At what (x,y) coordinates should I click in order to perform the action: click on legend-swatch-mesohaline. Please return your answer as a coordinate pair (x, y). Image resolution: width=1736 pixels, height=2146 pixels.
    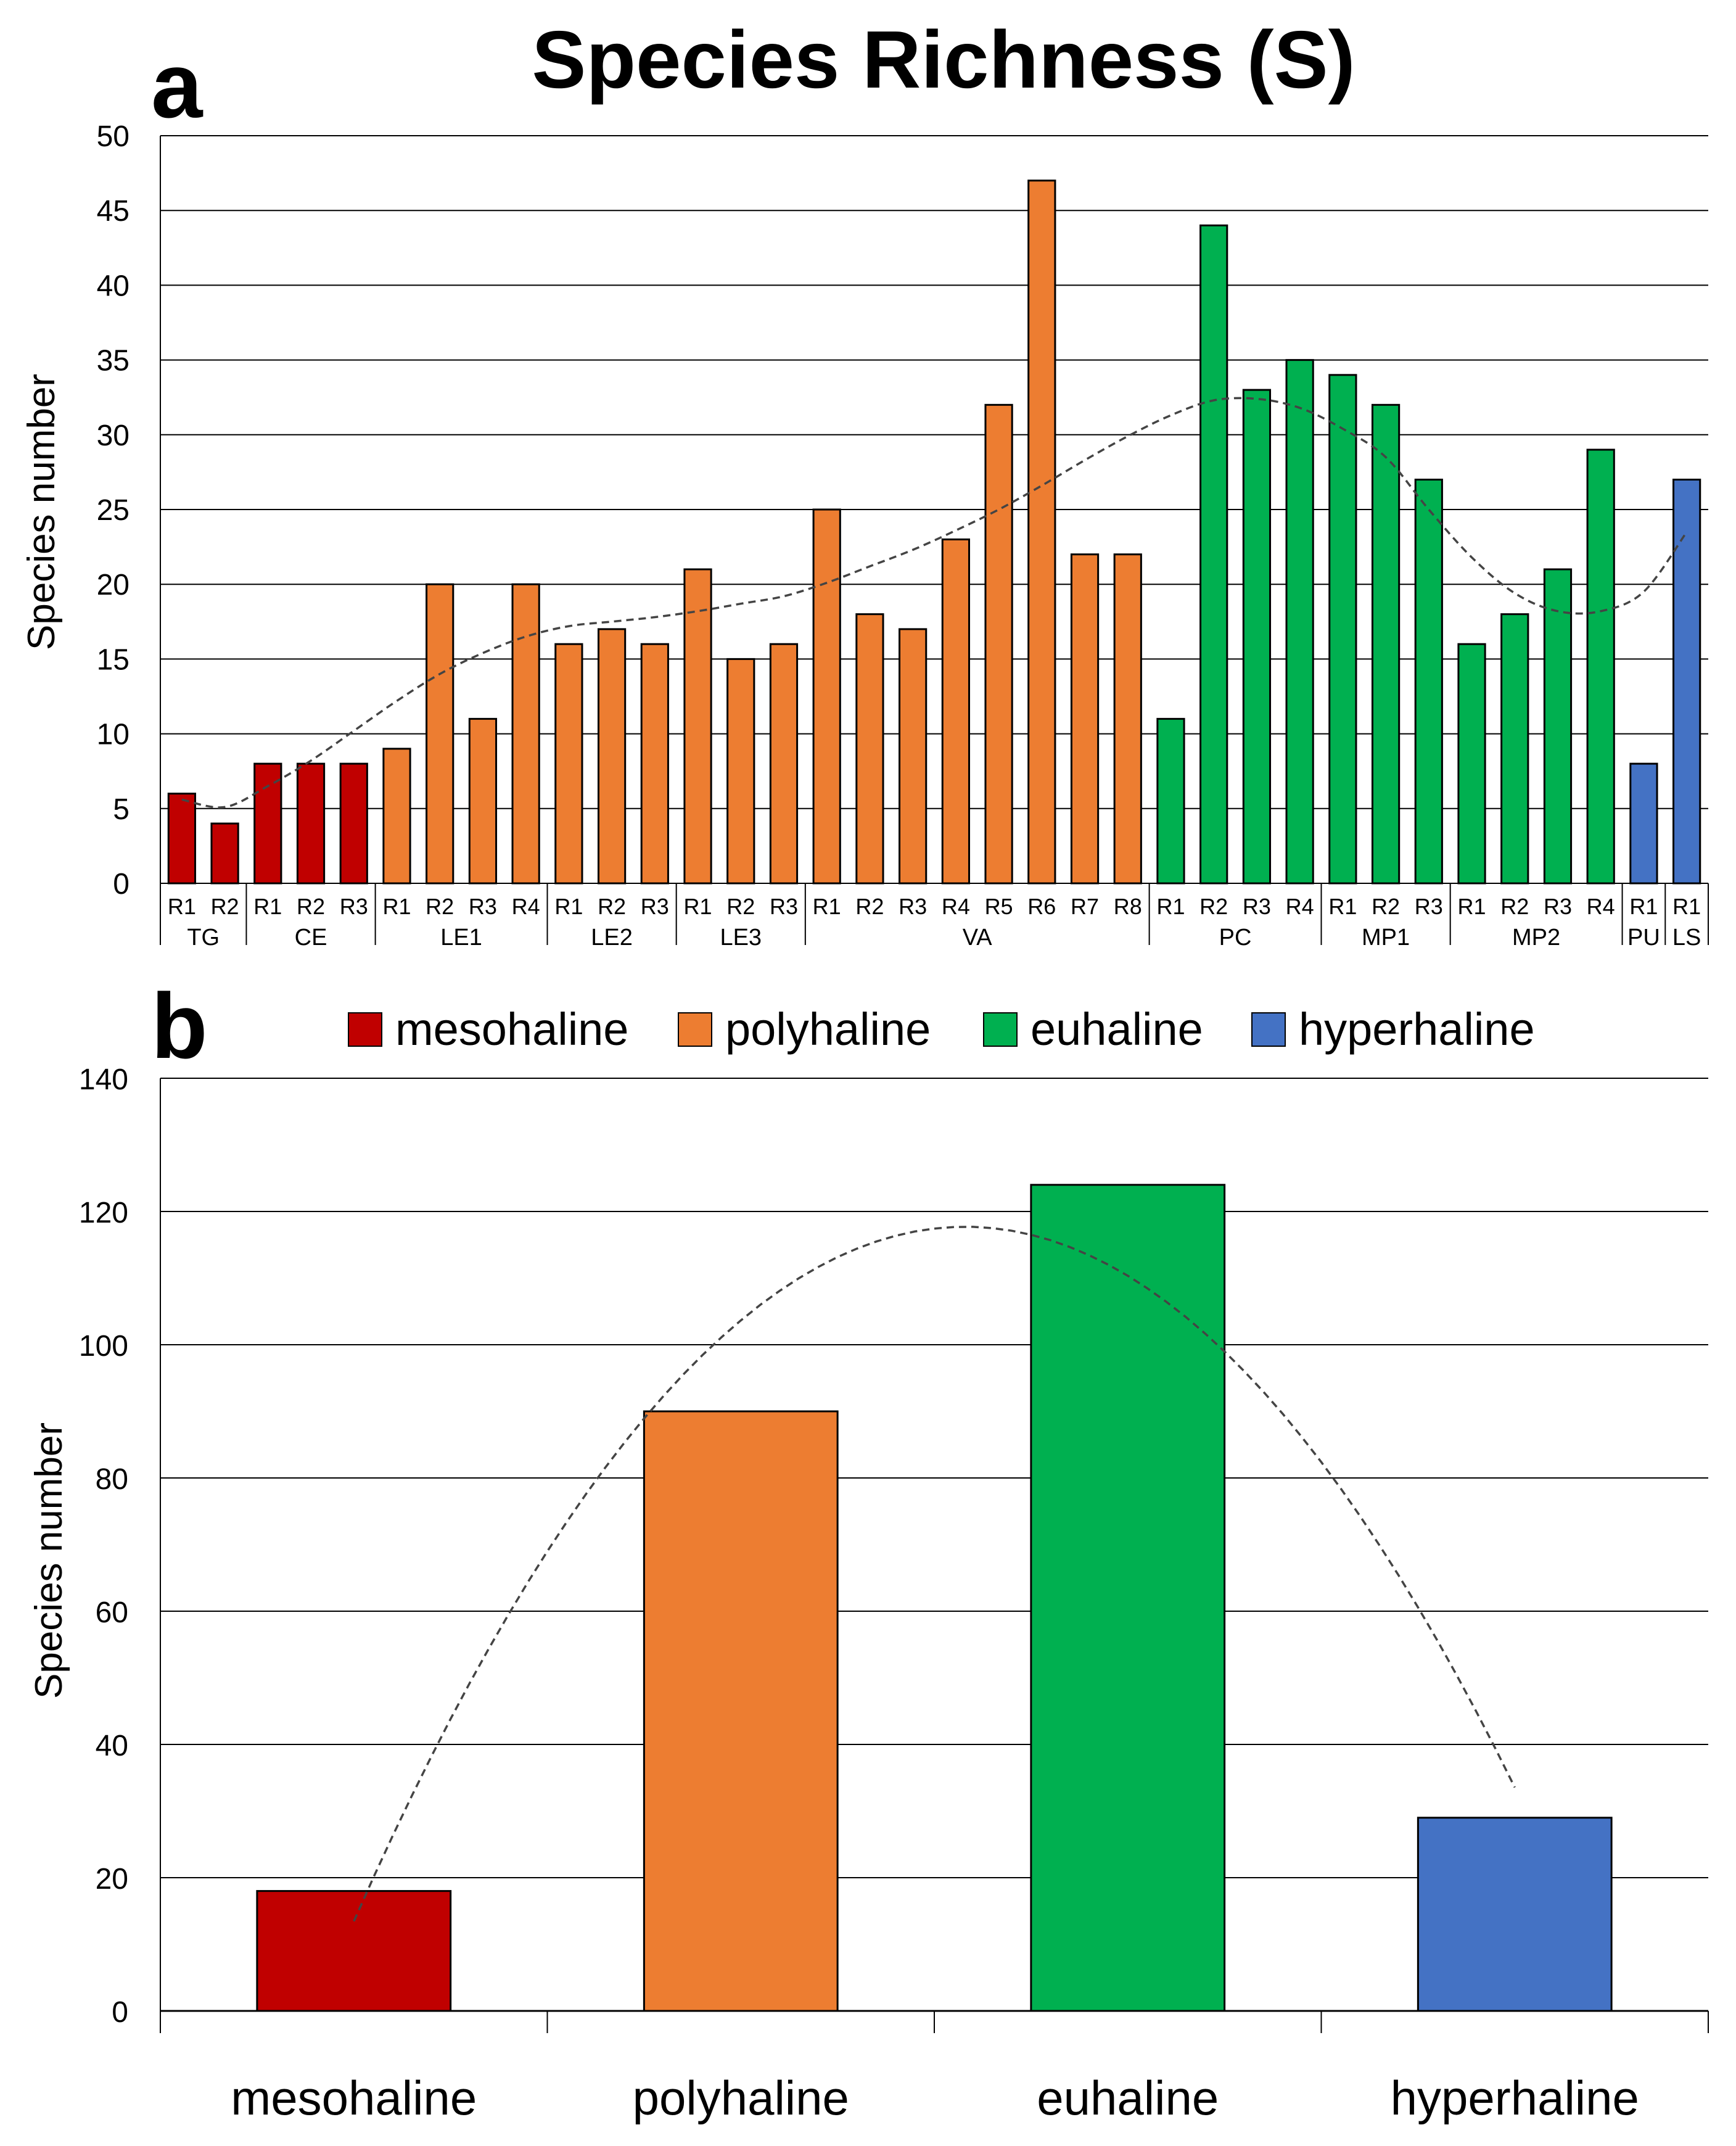
    Looking at the image, I should click on (365, 1030).